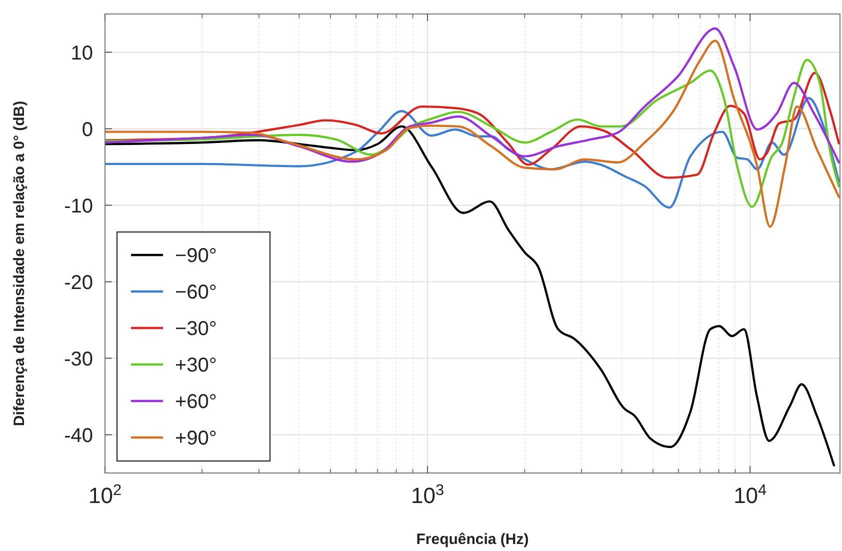 Image resolution: width=842 pixels, height=551 pixels. I want to click on x-tick-label: 10$^{4}$, so click(751, 495).